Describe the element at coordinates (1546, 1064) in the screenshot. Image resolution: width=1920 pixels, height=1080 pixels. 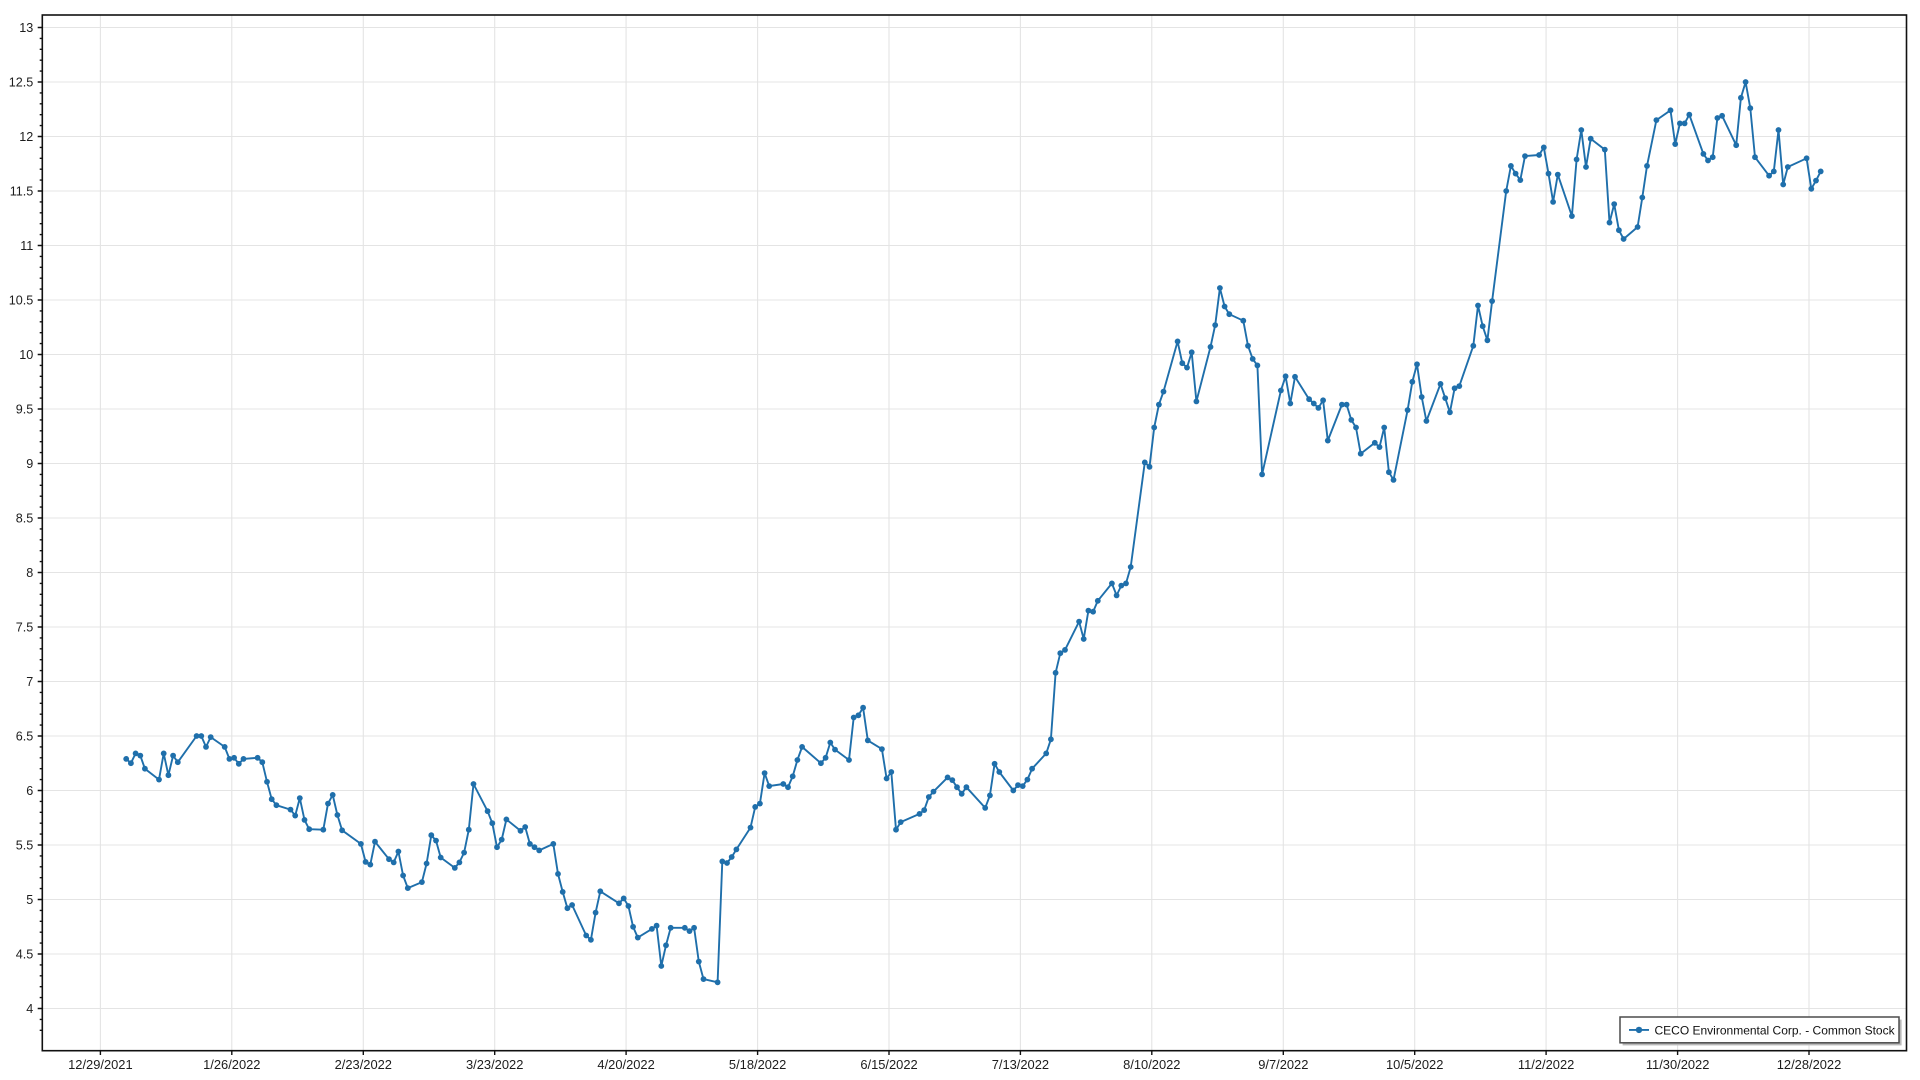
I see `svg-text: 11/2/2022` at that location.